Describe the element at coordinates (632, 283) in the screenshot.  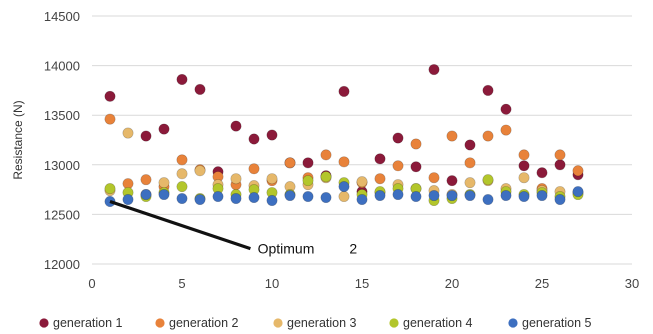
I see `x-tick-label: 30` at that location.